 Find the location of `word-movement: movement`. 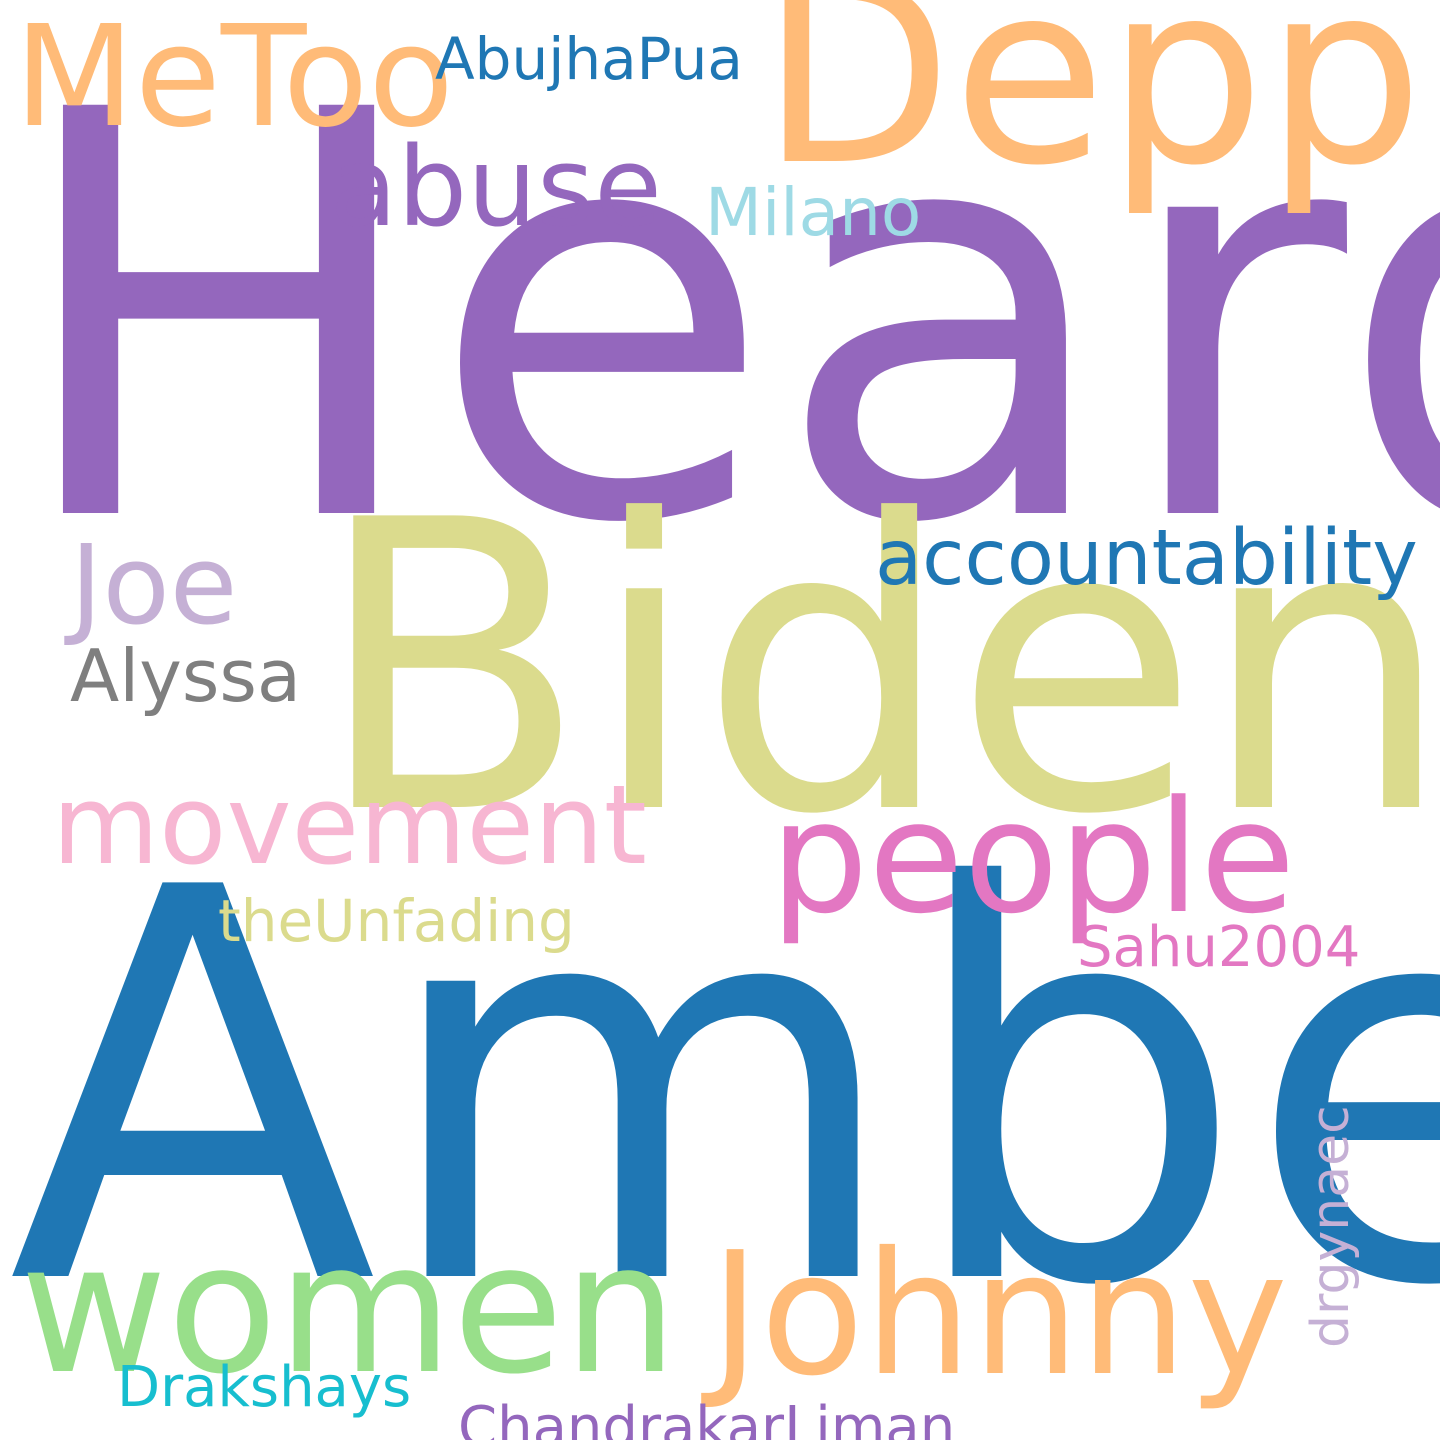

word-movement: movement is located at coordinates (349, 825).